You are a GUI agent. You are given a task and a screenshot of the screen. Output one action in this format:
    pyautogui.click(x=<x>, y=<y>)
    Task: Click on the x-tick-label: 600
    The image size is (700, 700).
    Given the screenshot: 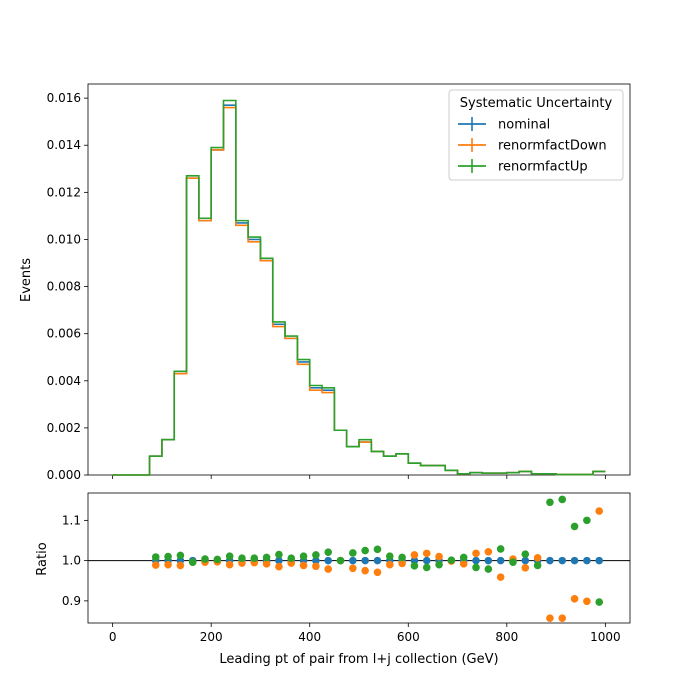 What is the action you would take?
    pyautogui.click(x=408, y=637)
    